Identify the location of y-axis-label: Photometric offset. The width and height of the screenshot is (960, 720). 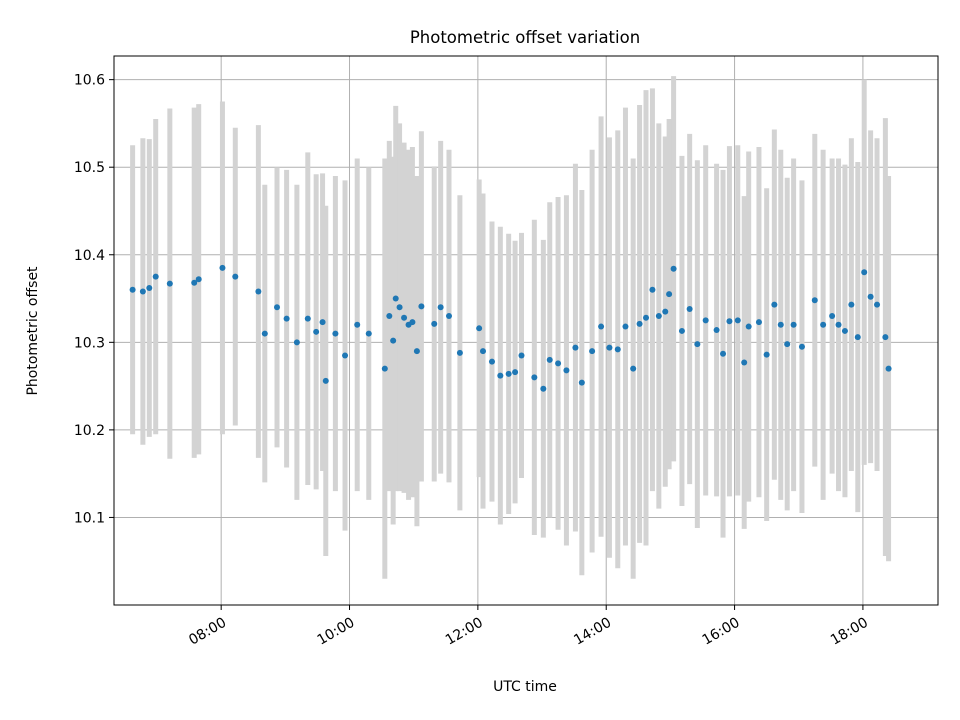
(33, 331).